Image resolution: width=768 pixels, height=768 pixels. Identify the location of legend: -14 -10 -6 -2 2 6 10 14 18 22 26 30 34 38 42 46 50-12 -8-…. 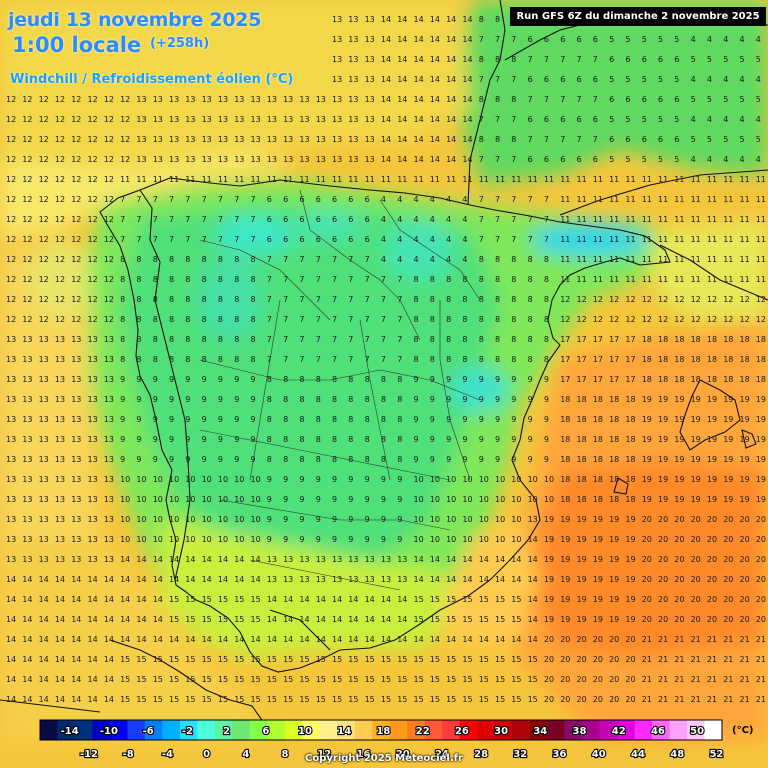
(381, 740).